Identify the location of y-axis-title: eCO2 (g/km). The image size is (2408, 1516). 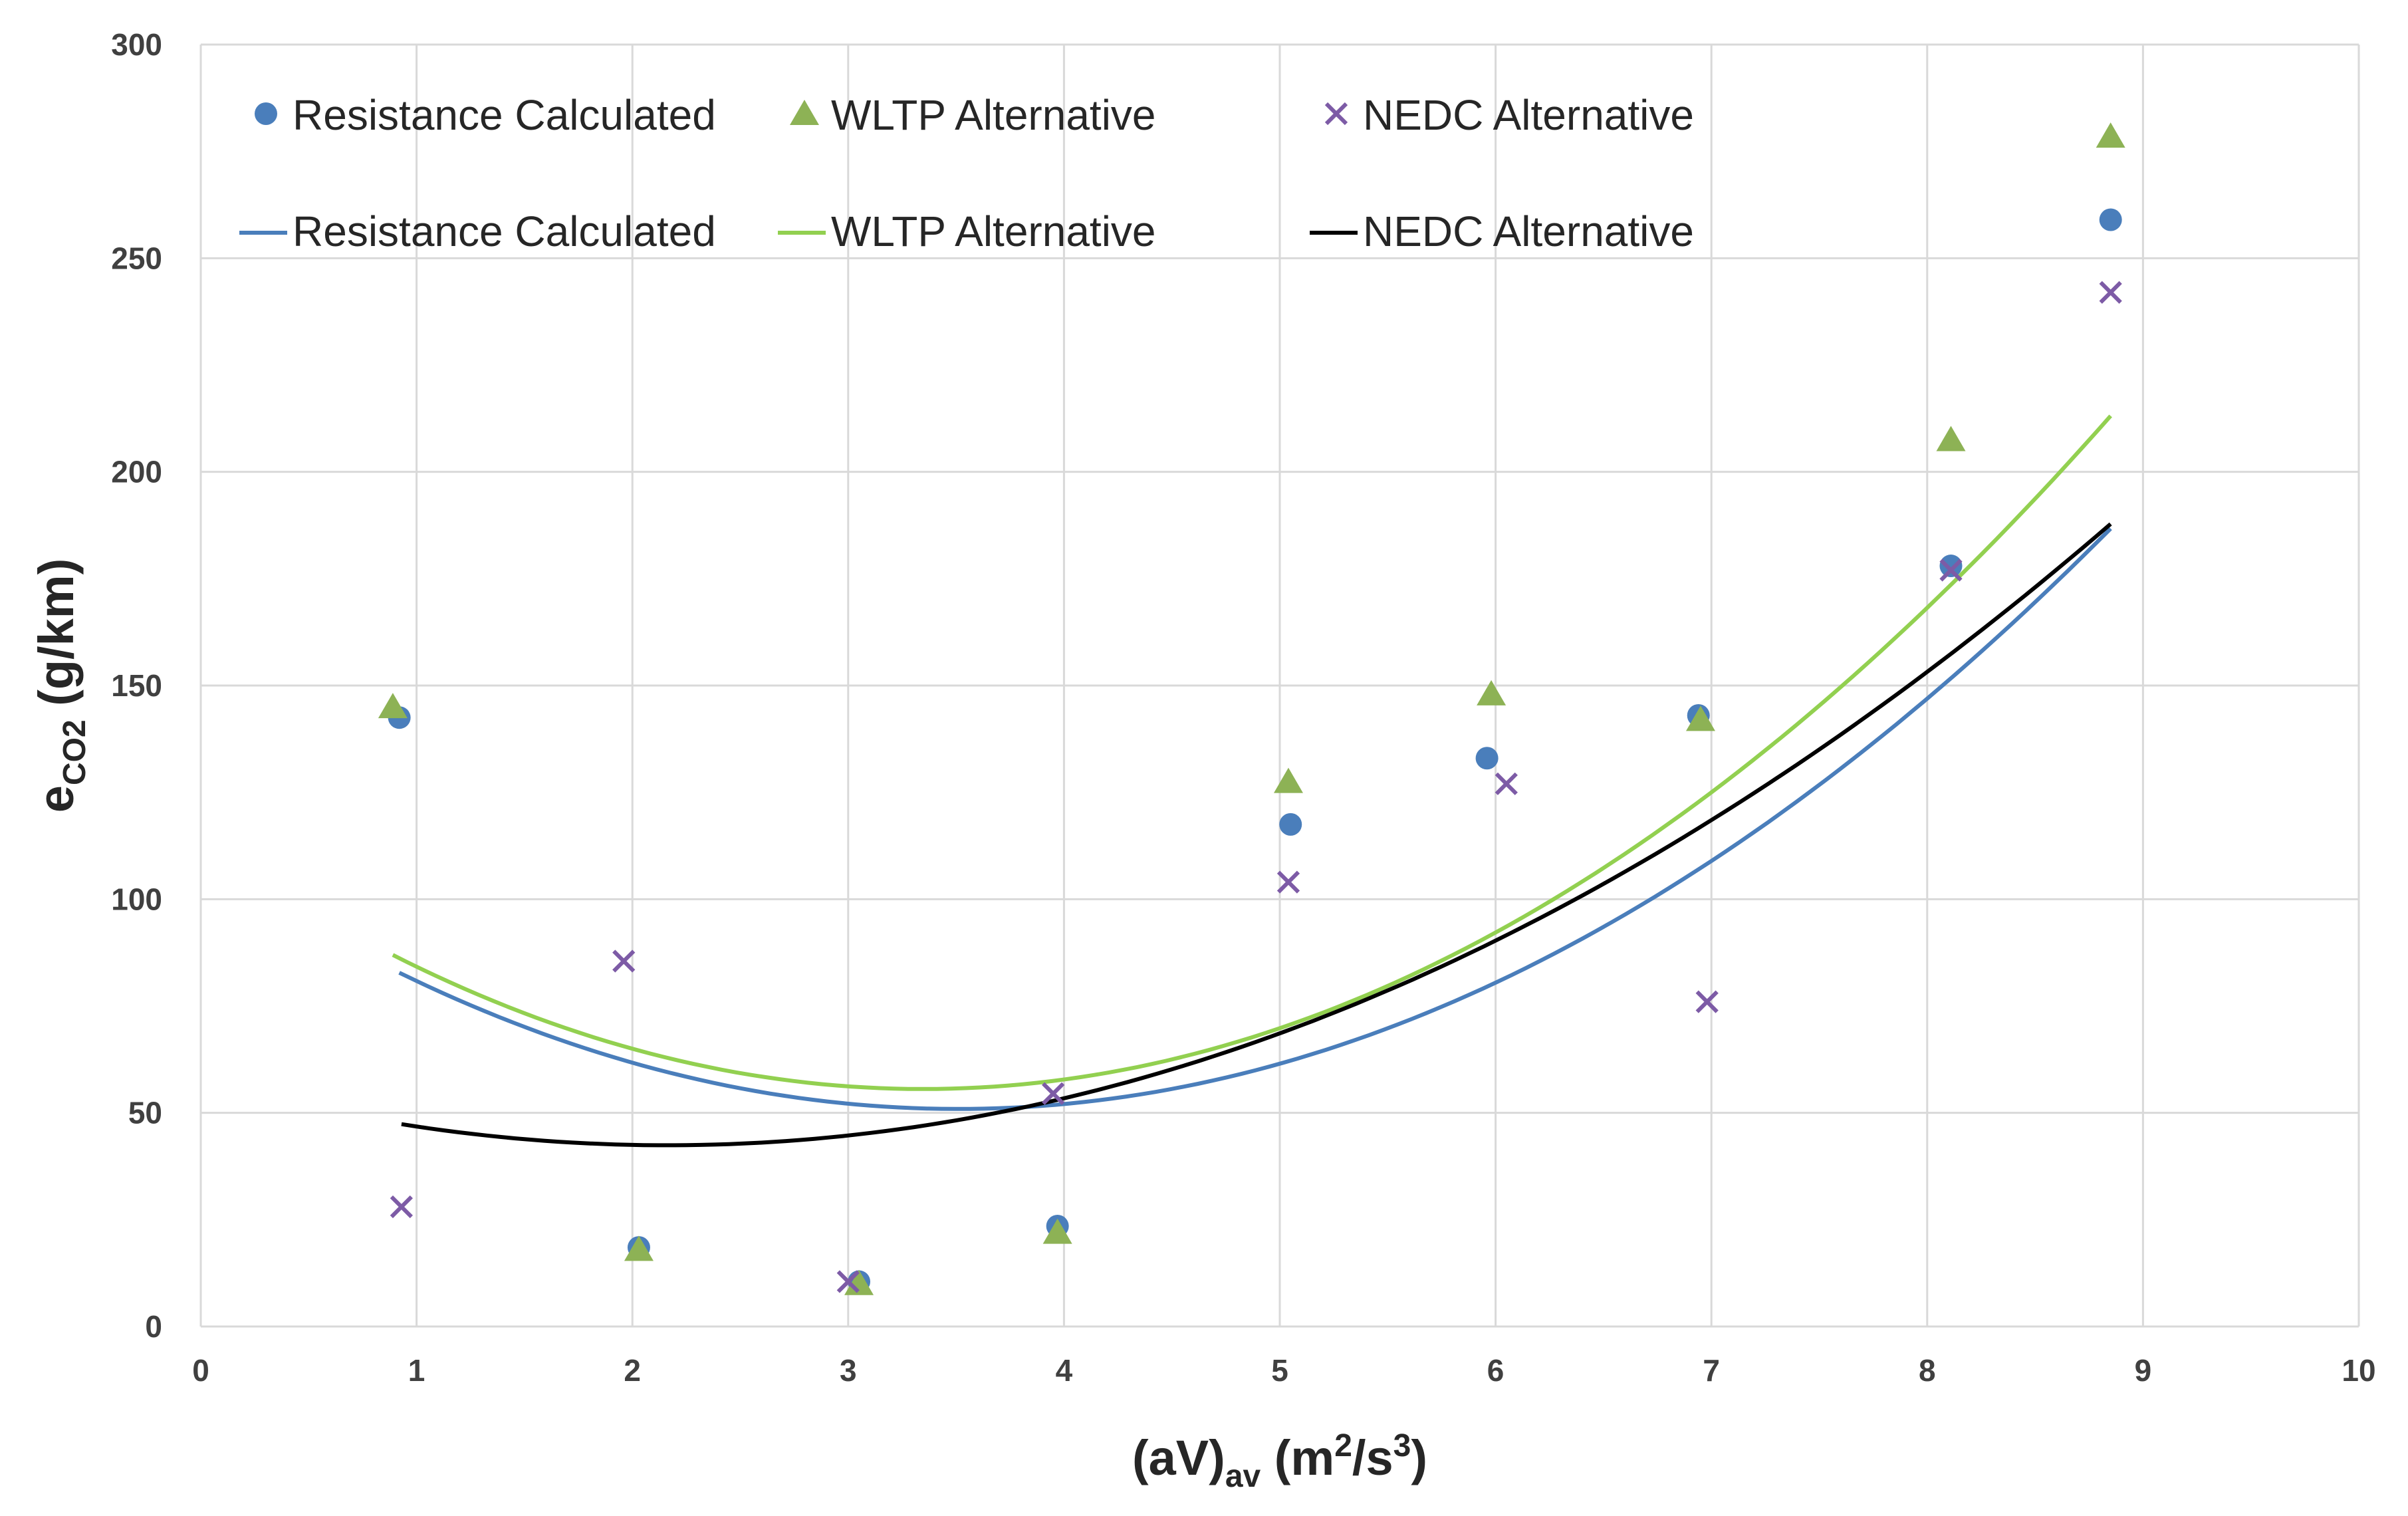
(61, 686).